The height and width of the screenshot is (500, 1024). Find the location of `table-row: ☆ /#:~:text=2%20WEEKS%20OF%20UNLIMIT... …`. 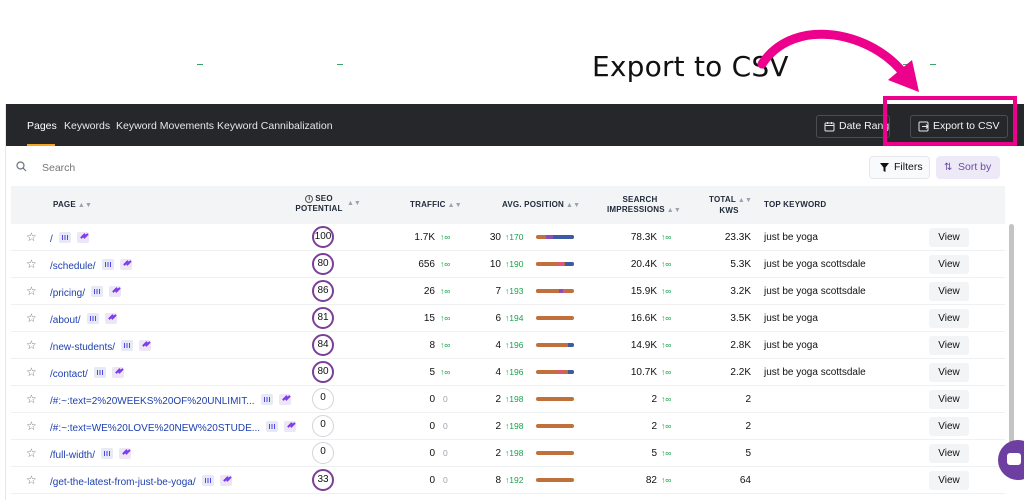

table-row: ☆ /#:~:text=2%20WEEKS%20OF%20UNLIMIT... … is located at coordinates (508, 399).